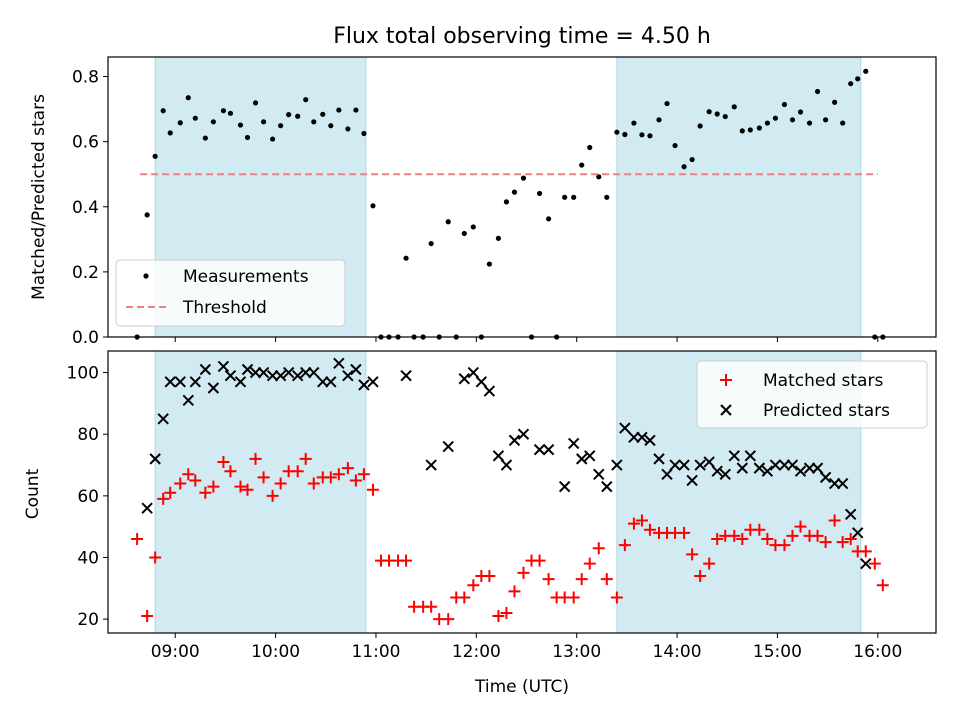 This screenshot has width=960, height=720. What do you see at coordinates (230, 293) in the screenshot?
I see `top-panel-legend-box` at bounding box center [230, 293].